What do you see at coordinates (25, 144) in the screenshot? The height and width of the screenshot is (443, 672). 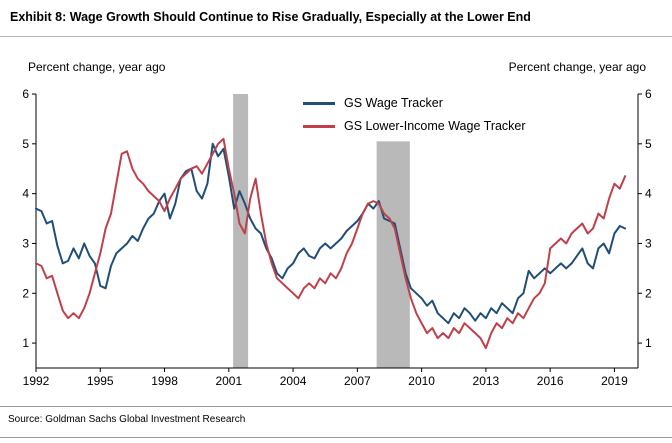 I see `y-tick-label-left: 5` at bounding box center [25, 144].